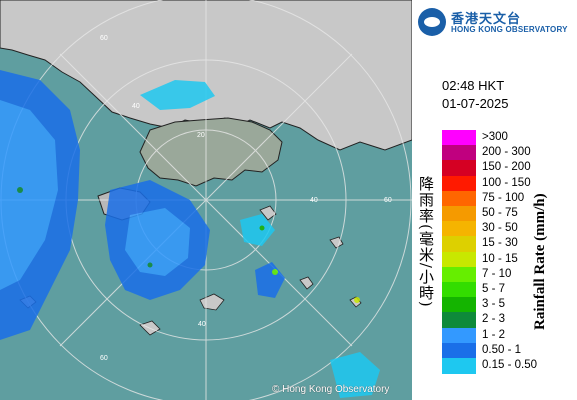 The width and height of the screenshot is (577, 400). I want to click on legend-title-chinese: 降雨率(毫米/小時), so click(426, 242).